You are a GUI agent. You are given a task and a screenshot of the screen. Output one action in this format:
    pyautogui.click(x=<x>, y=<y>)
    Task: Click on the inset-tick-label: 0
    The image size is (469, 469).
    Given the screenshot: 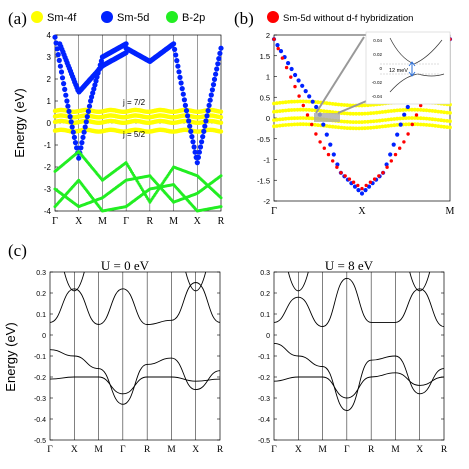 What is the action you would take?
    pyautogui.click(x=380, y=68)
    